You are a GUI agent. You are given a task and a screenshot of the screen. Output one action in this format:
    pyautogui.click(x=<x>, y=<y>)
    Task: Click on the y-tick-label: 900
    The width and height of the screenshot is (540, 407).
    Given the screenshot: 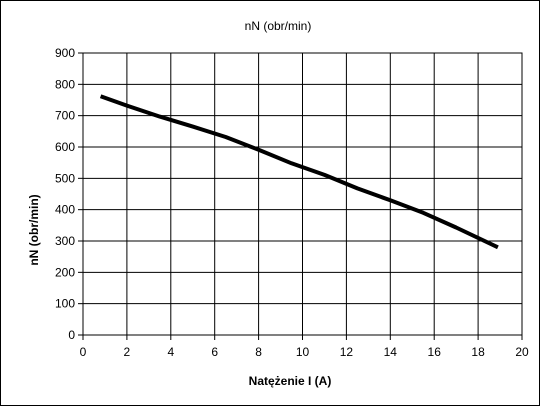 What is the action you would take?
    pyautogui.click(x=65, y=53)
    